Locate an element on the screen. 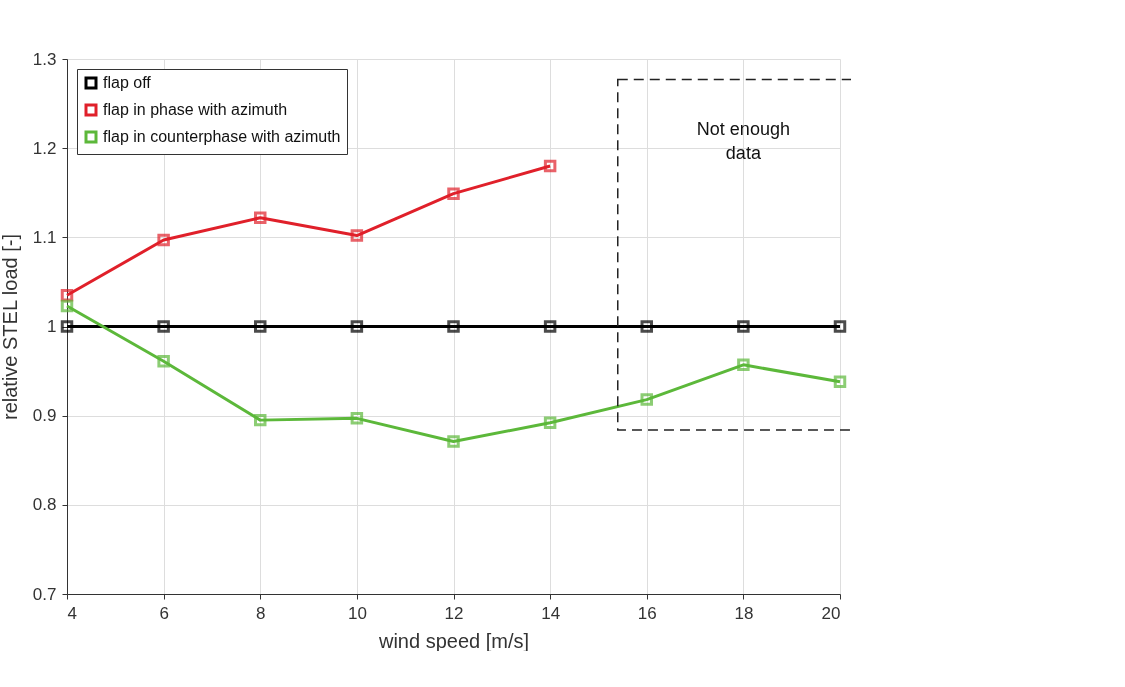 This screenshot has height=687, width=1125. legend-label: flap in phase with azimuth is located at coordinates (195, 109).